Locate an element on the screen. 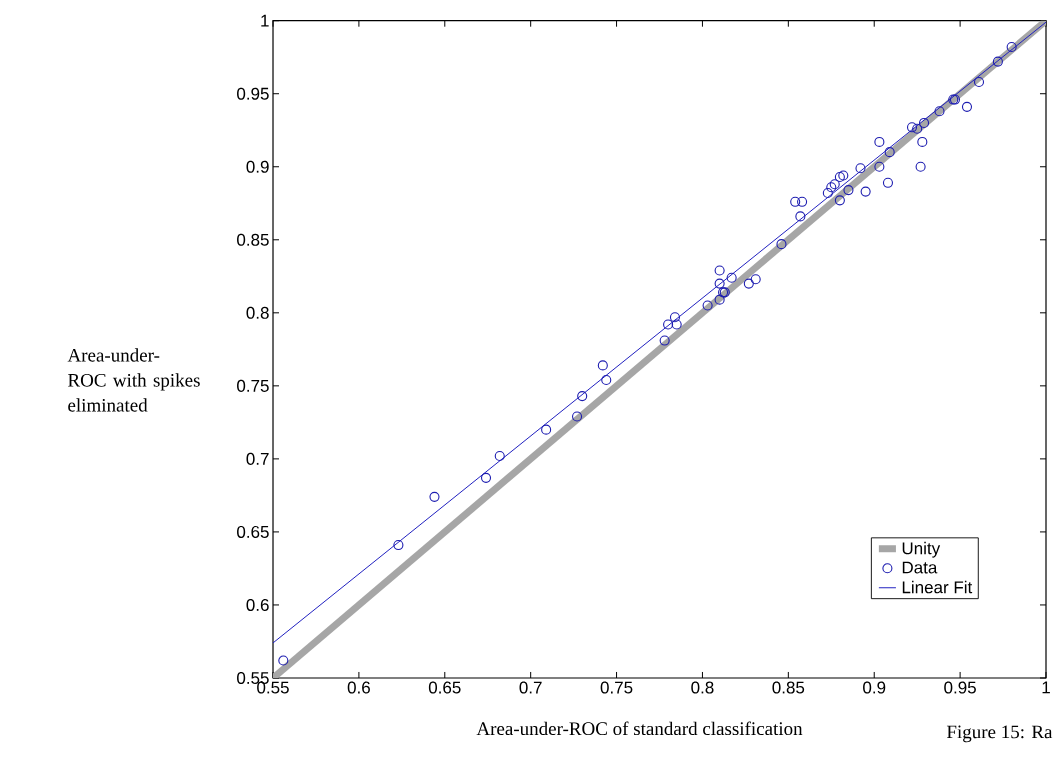 Image resolution: width=1058 pixels, height=757 pixels. x-axis-title: Area-under-ROC of standard classification is located at coordinates (639, 728).